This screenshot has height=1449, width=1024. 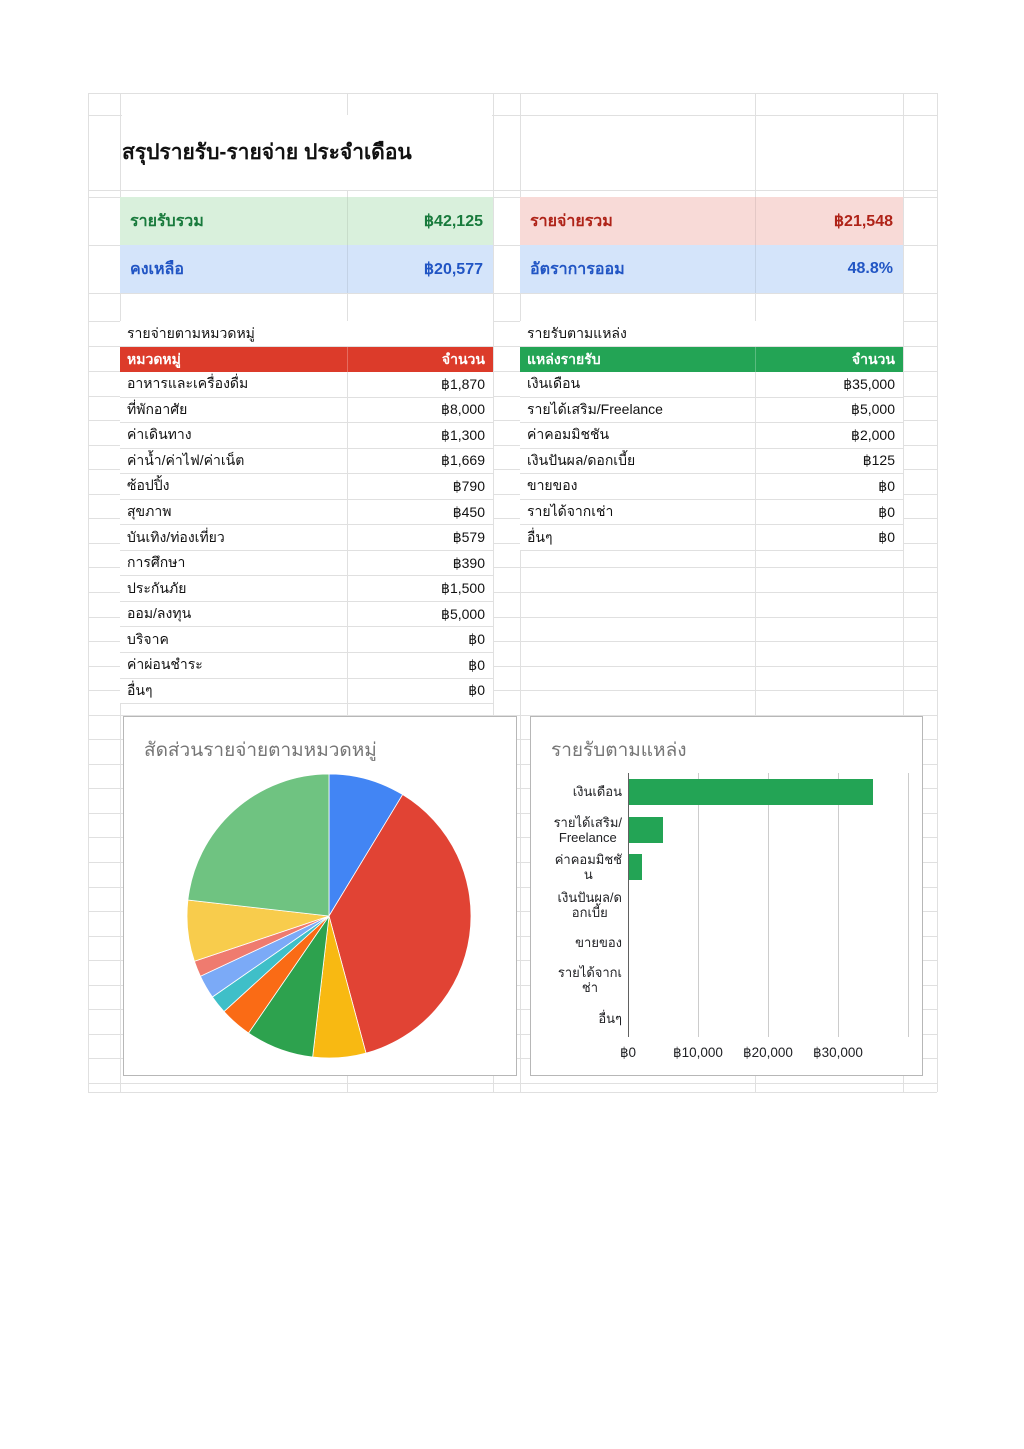 I want to click on table-cell-value: ฿1,870, so click(x=463, y=383).